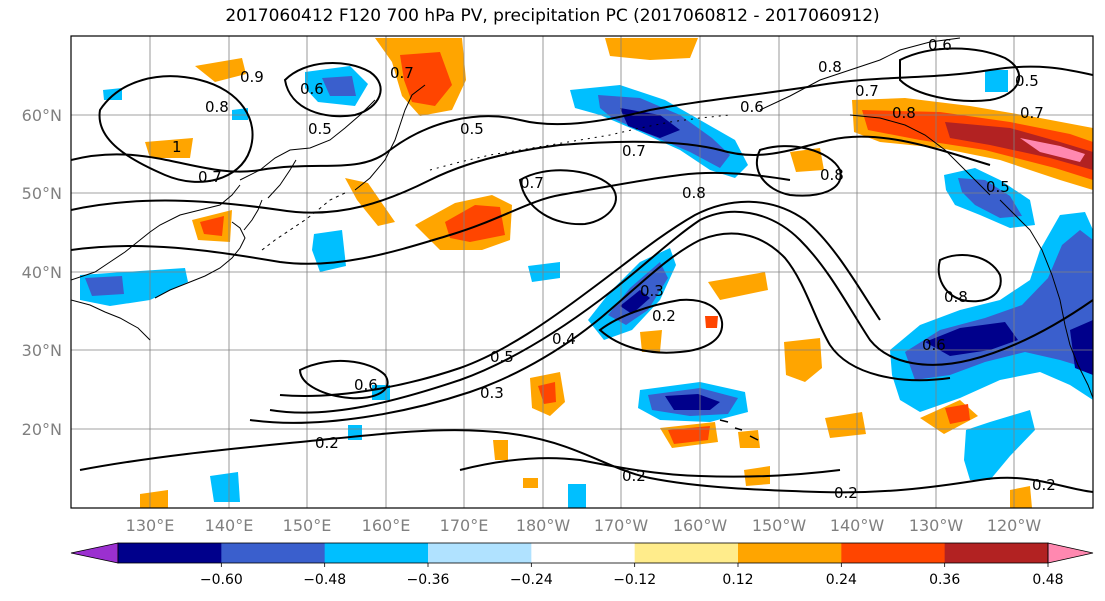  What do you see at coordinates (936, 525) in the screenshot?
I see `lon-label: 130°W` at bounding box center [936, 525].